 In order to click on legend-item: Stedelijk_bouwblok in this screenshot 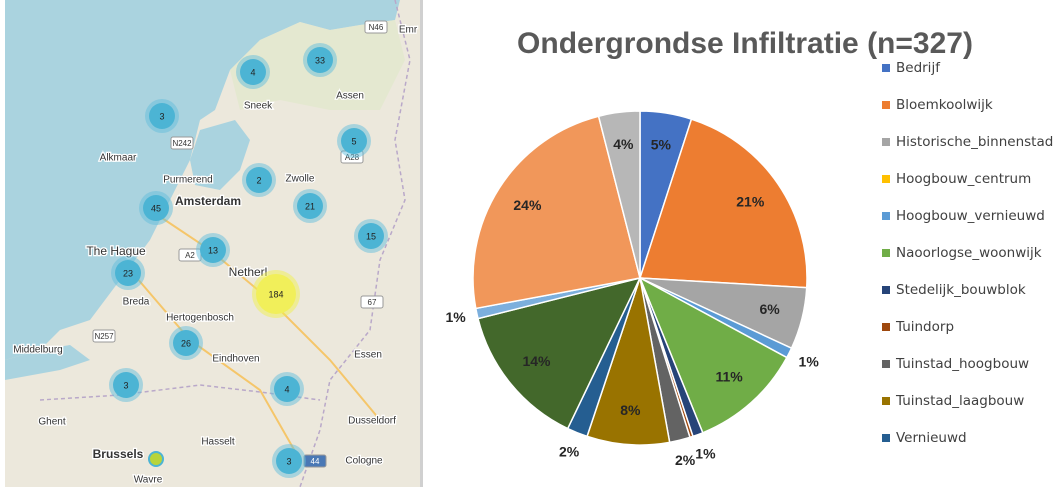, I will do `click(969, 300)`.